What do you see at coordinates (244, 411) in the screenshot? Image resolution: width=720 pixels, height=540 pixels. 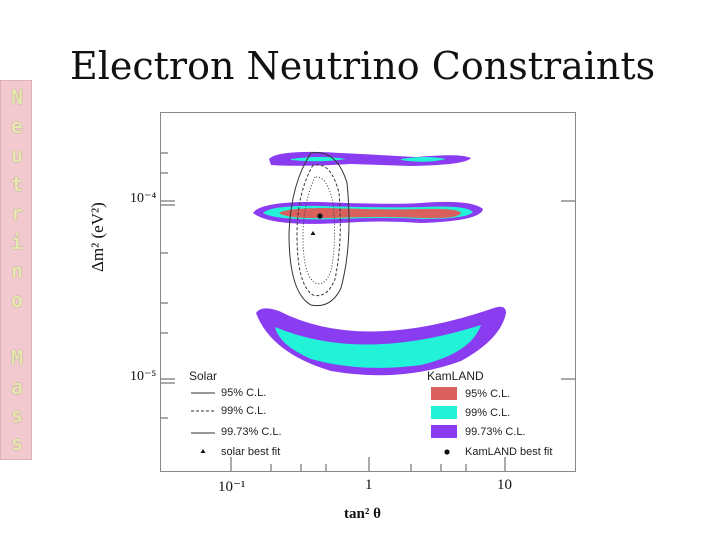 I see `solar-legend-item: 99% C.L.` at bounding box center [244, 411].